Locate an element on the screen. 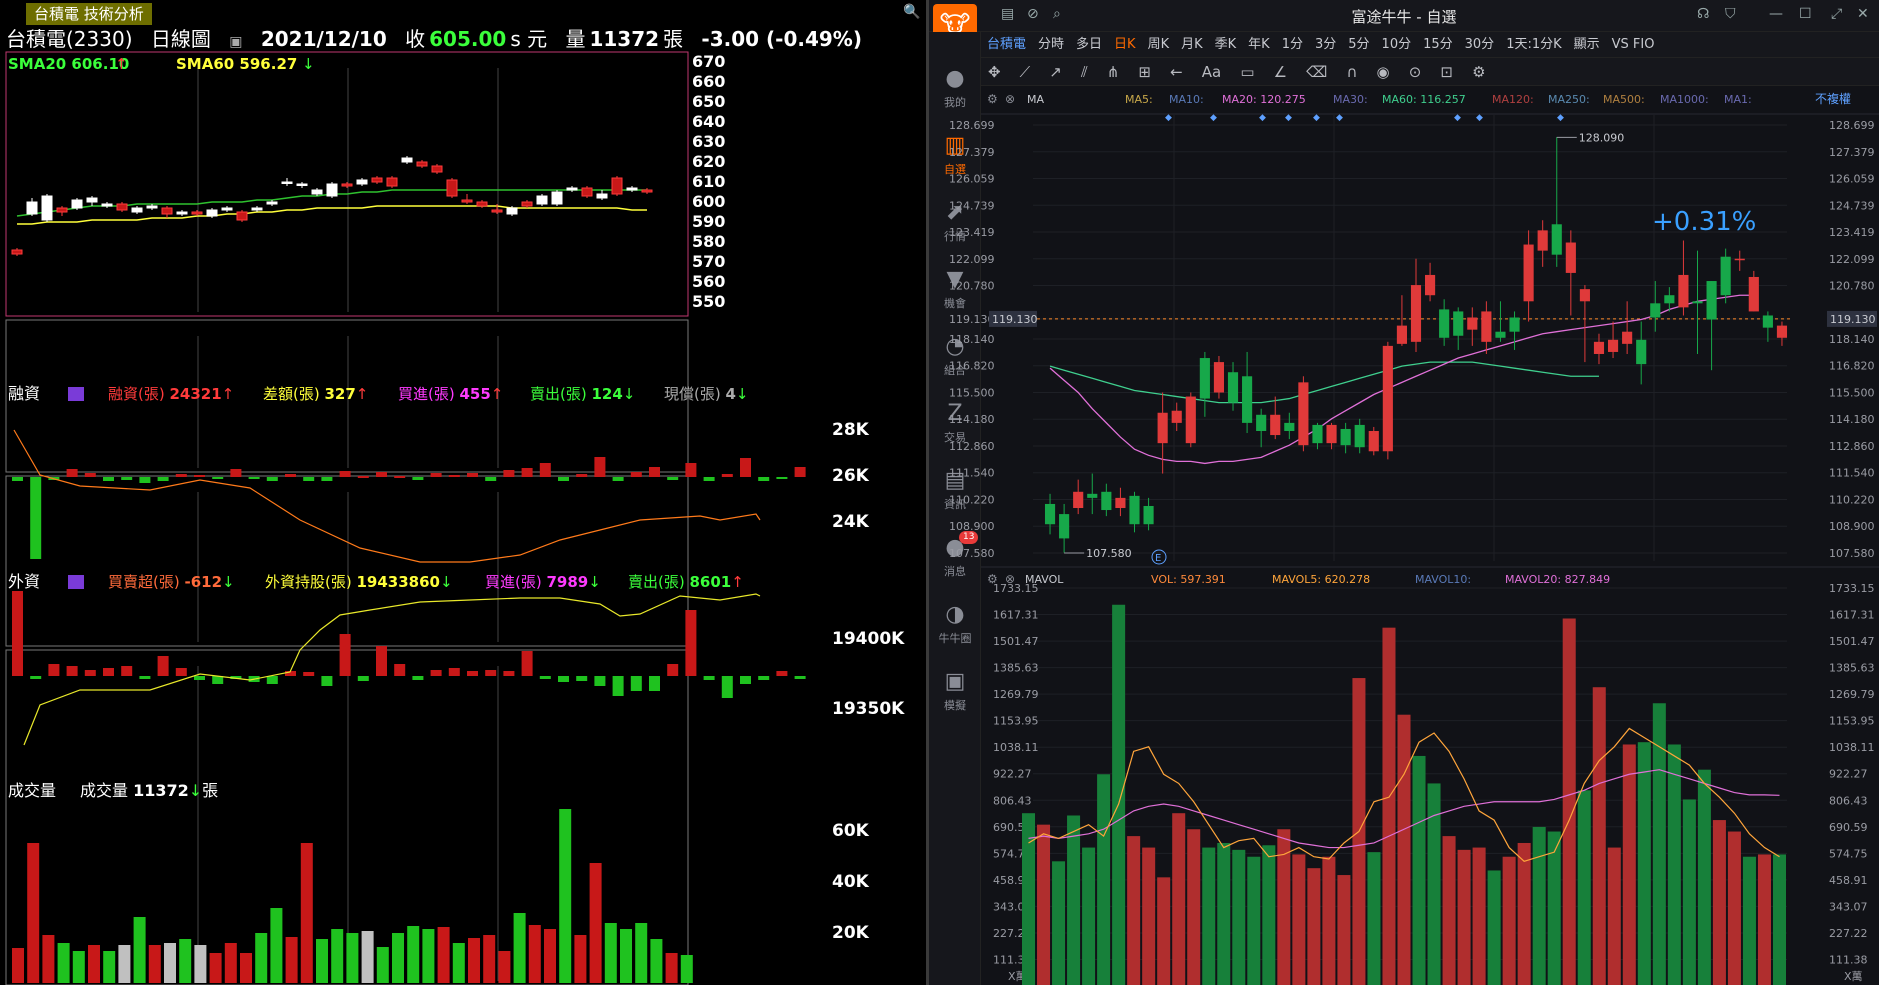 This screenshot has width=1879, height=985. stop-icon: ⊘ is located at coordinates (1033, 14).